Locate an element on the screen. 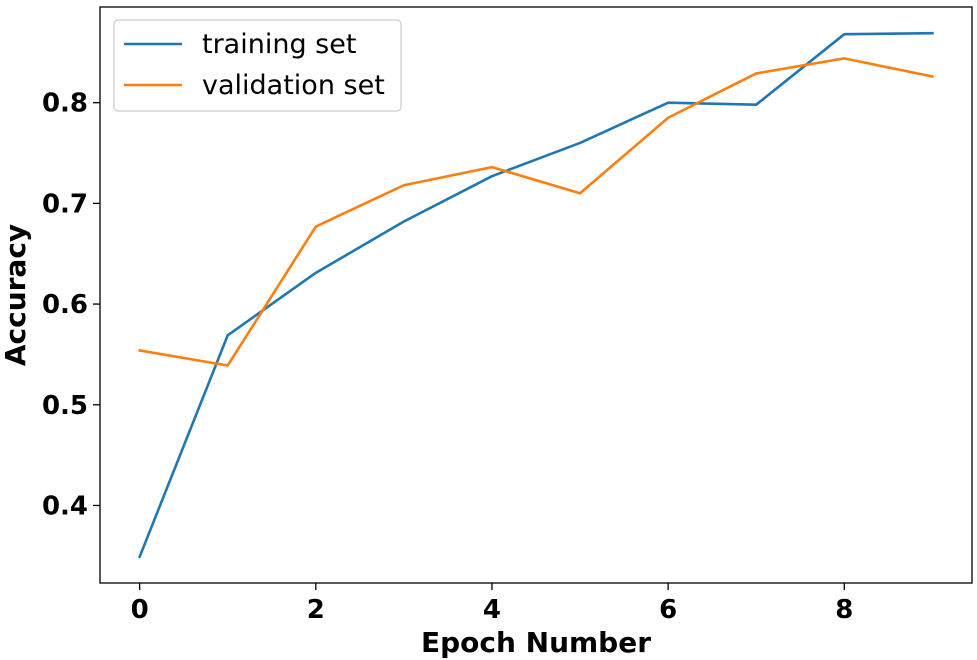  x-tick-label: 6 is located at coordinates (668, 610).